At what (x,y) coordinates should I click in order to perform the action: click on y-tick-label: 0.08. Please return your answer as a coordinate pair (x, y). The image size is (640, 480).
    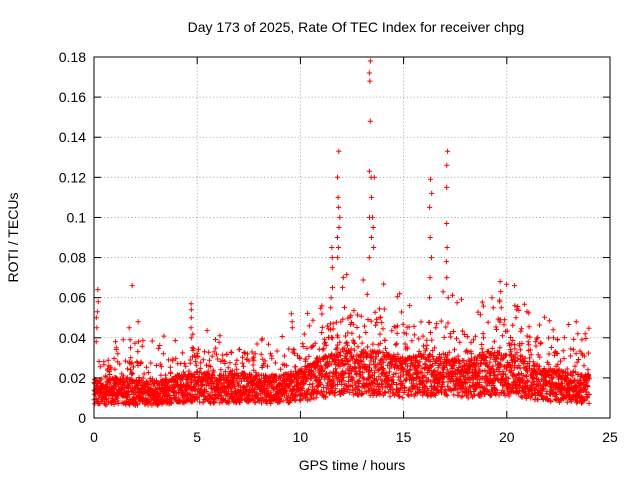
    Looking at the image, I should click on (72, 258).